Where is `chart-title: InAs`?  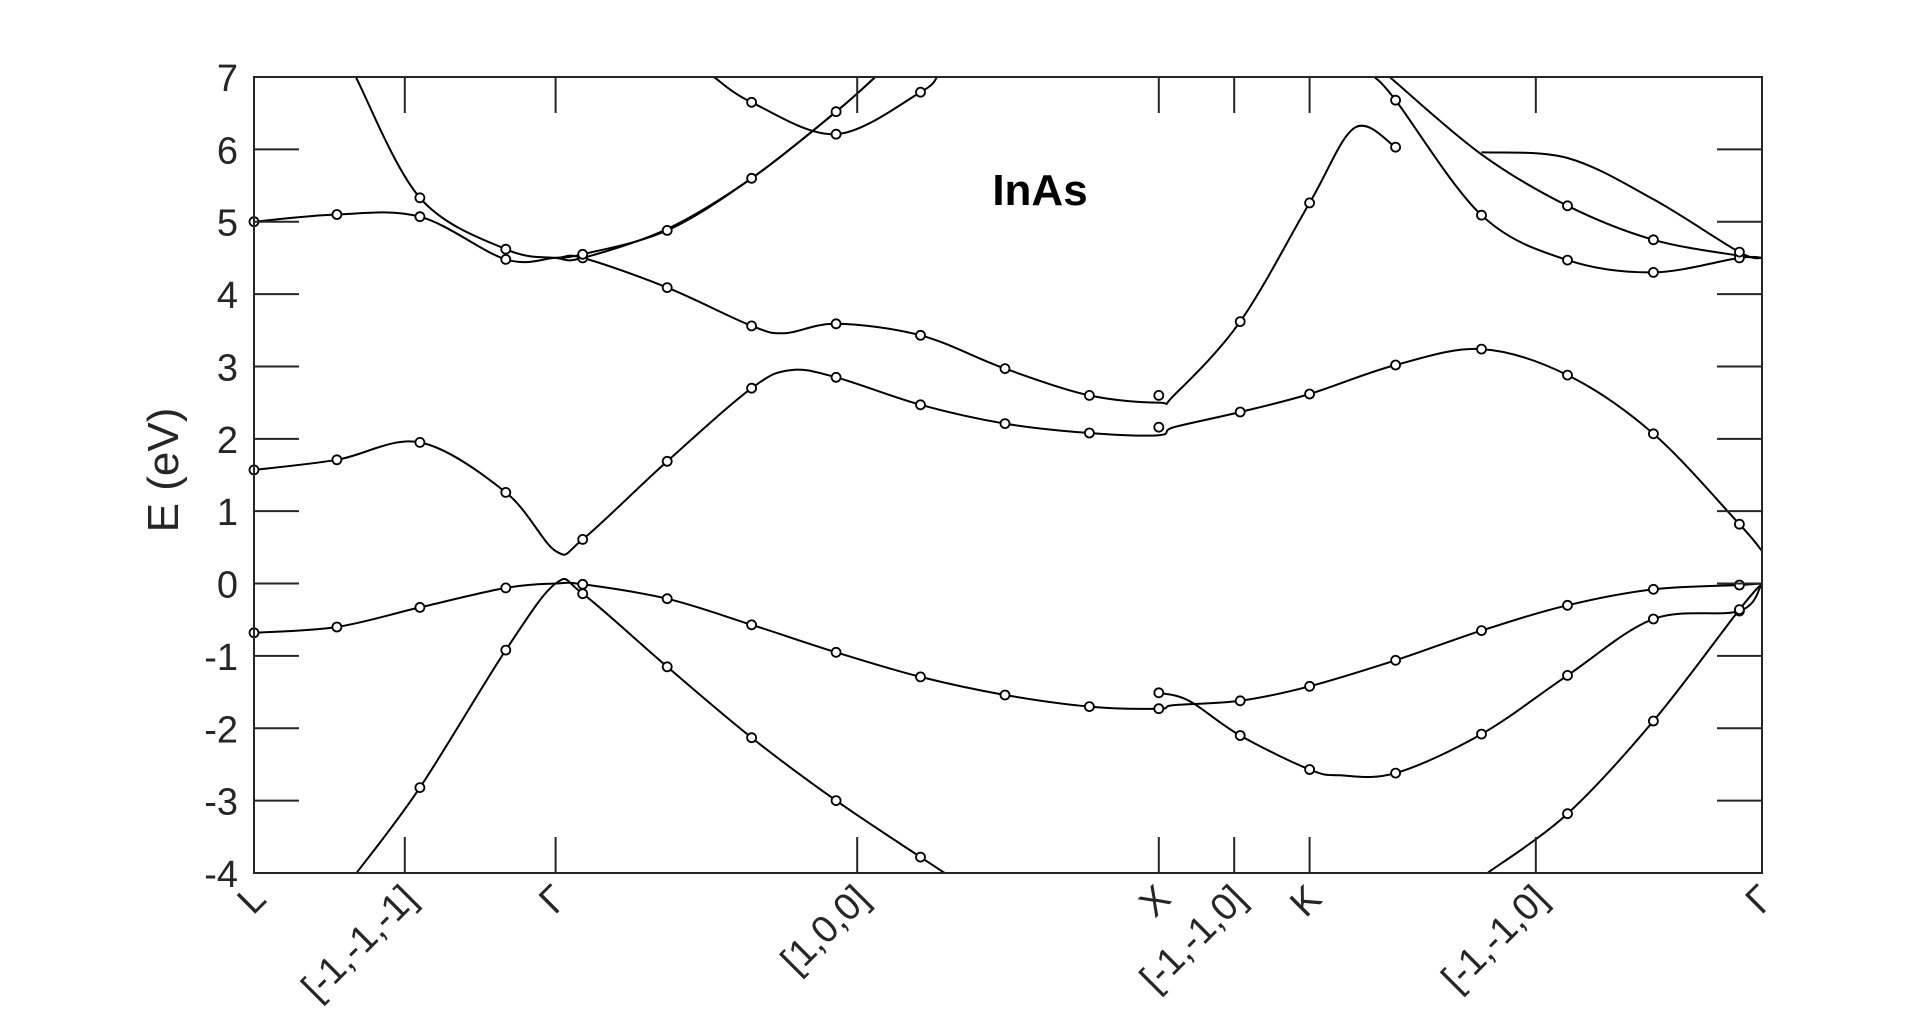 chart-title: InAs is located at coordinates (1039, 190).